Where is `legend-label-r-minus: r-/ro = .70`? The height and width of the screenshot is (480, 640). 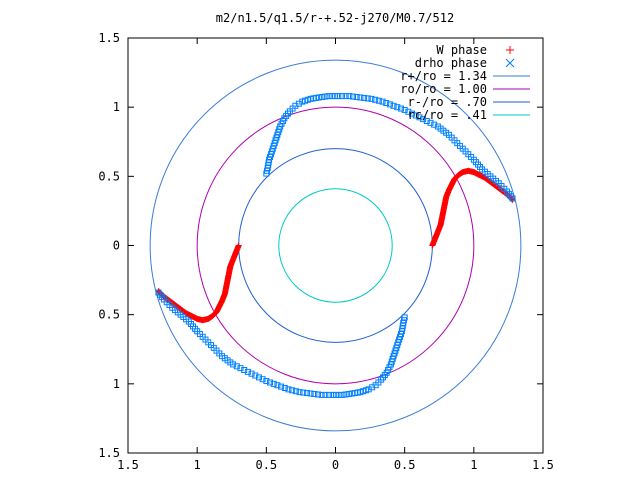 legend-label-r-minus: r-/ro = .70 is located at coordinates (447, 102).